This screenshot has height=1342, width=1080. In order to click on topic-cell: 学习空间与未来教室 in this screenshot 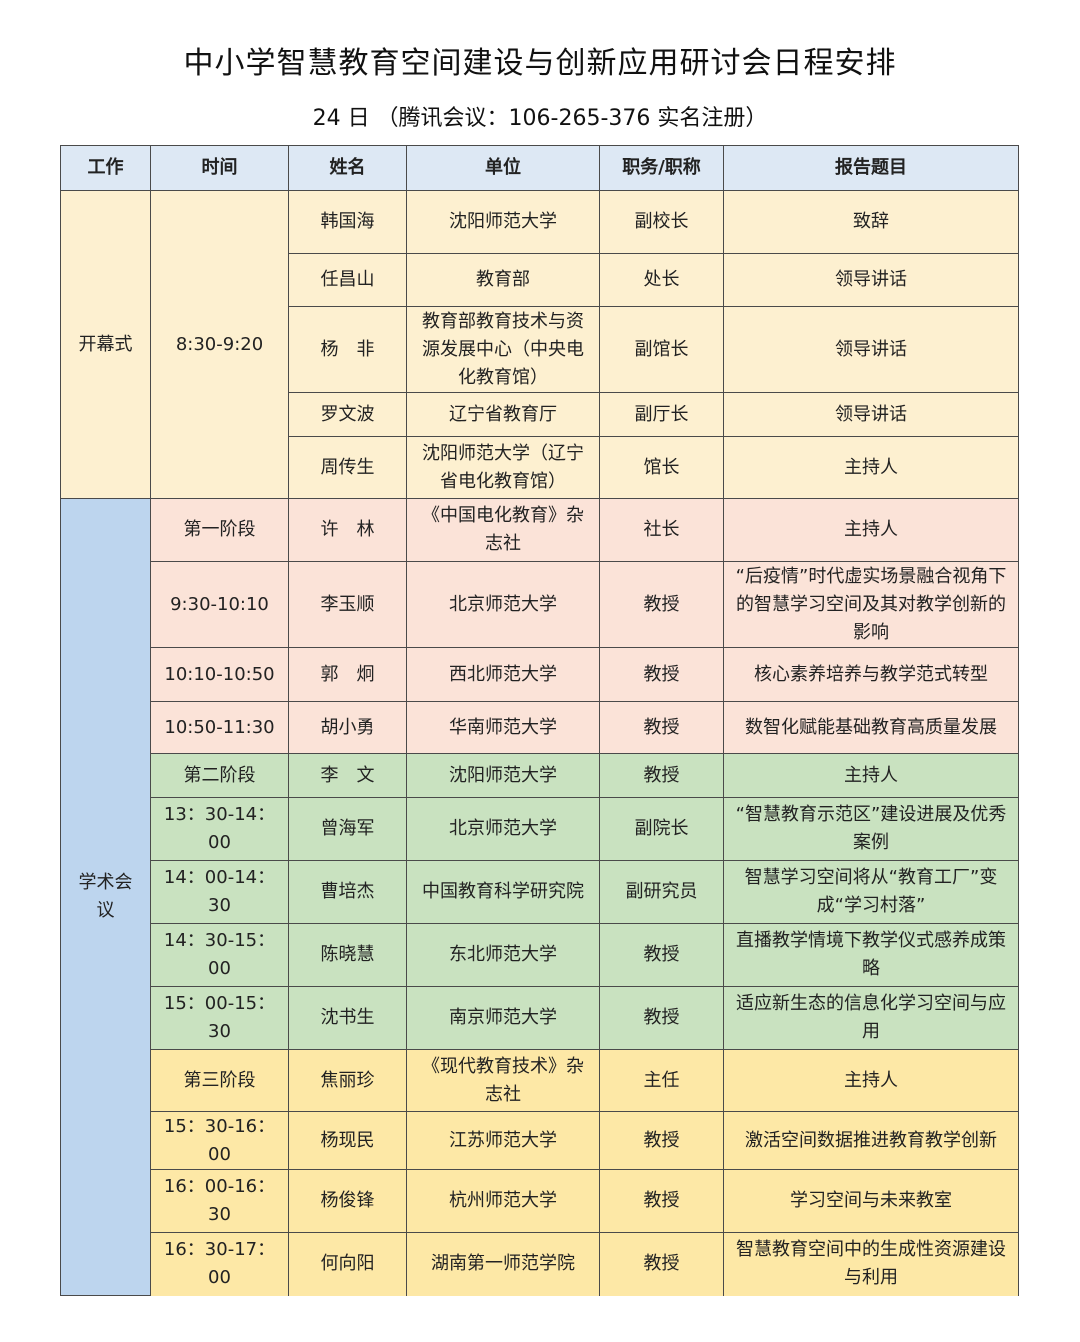, I will do `click(871, 1201)`.